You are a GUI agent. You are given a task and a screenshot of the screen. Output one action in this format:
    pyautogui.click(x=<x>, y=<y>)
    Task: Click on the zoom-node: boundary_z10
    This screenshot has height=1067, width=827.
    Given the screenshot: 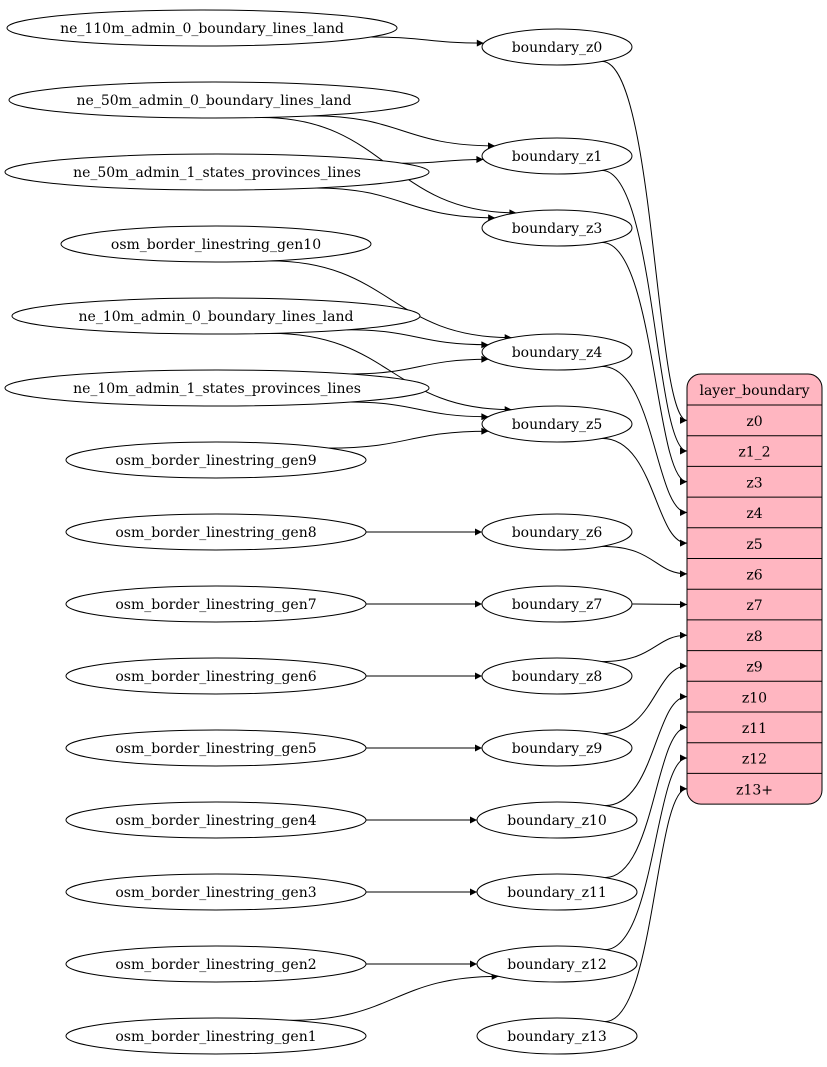 What is the action you would take?
    pyautogui.click(x=557, y=820)
    